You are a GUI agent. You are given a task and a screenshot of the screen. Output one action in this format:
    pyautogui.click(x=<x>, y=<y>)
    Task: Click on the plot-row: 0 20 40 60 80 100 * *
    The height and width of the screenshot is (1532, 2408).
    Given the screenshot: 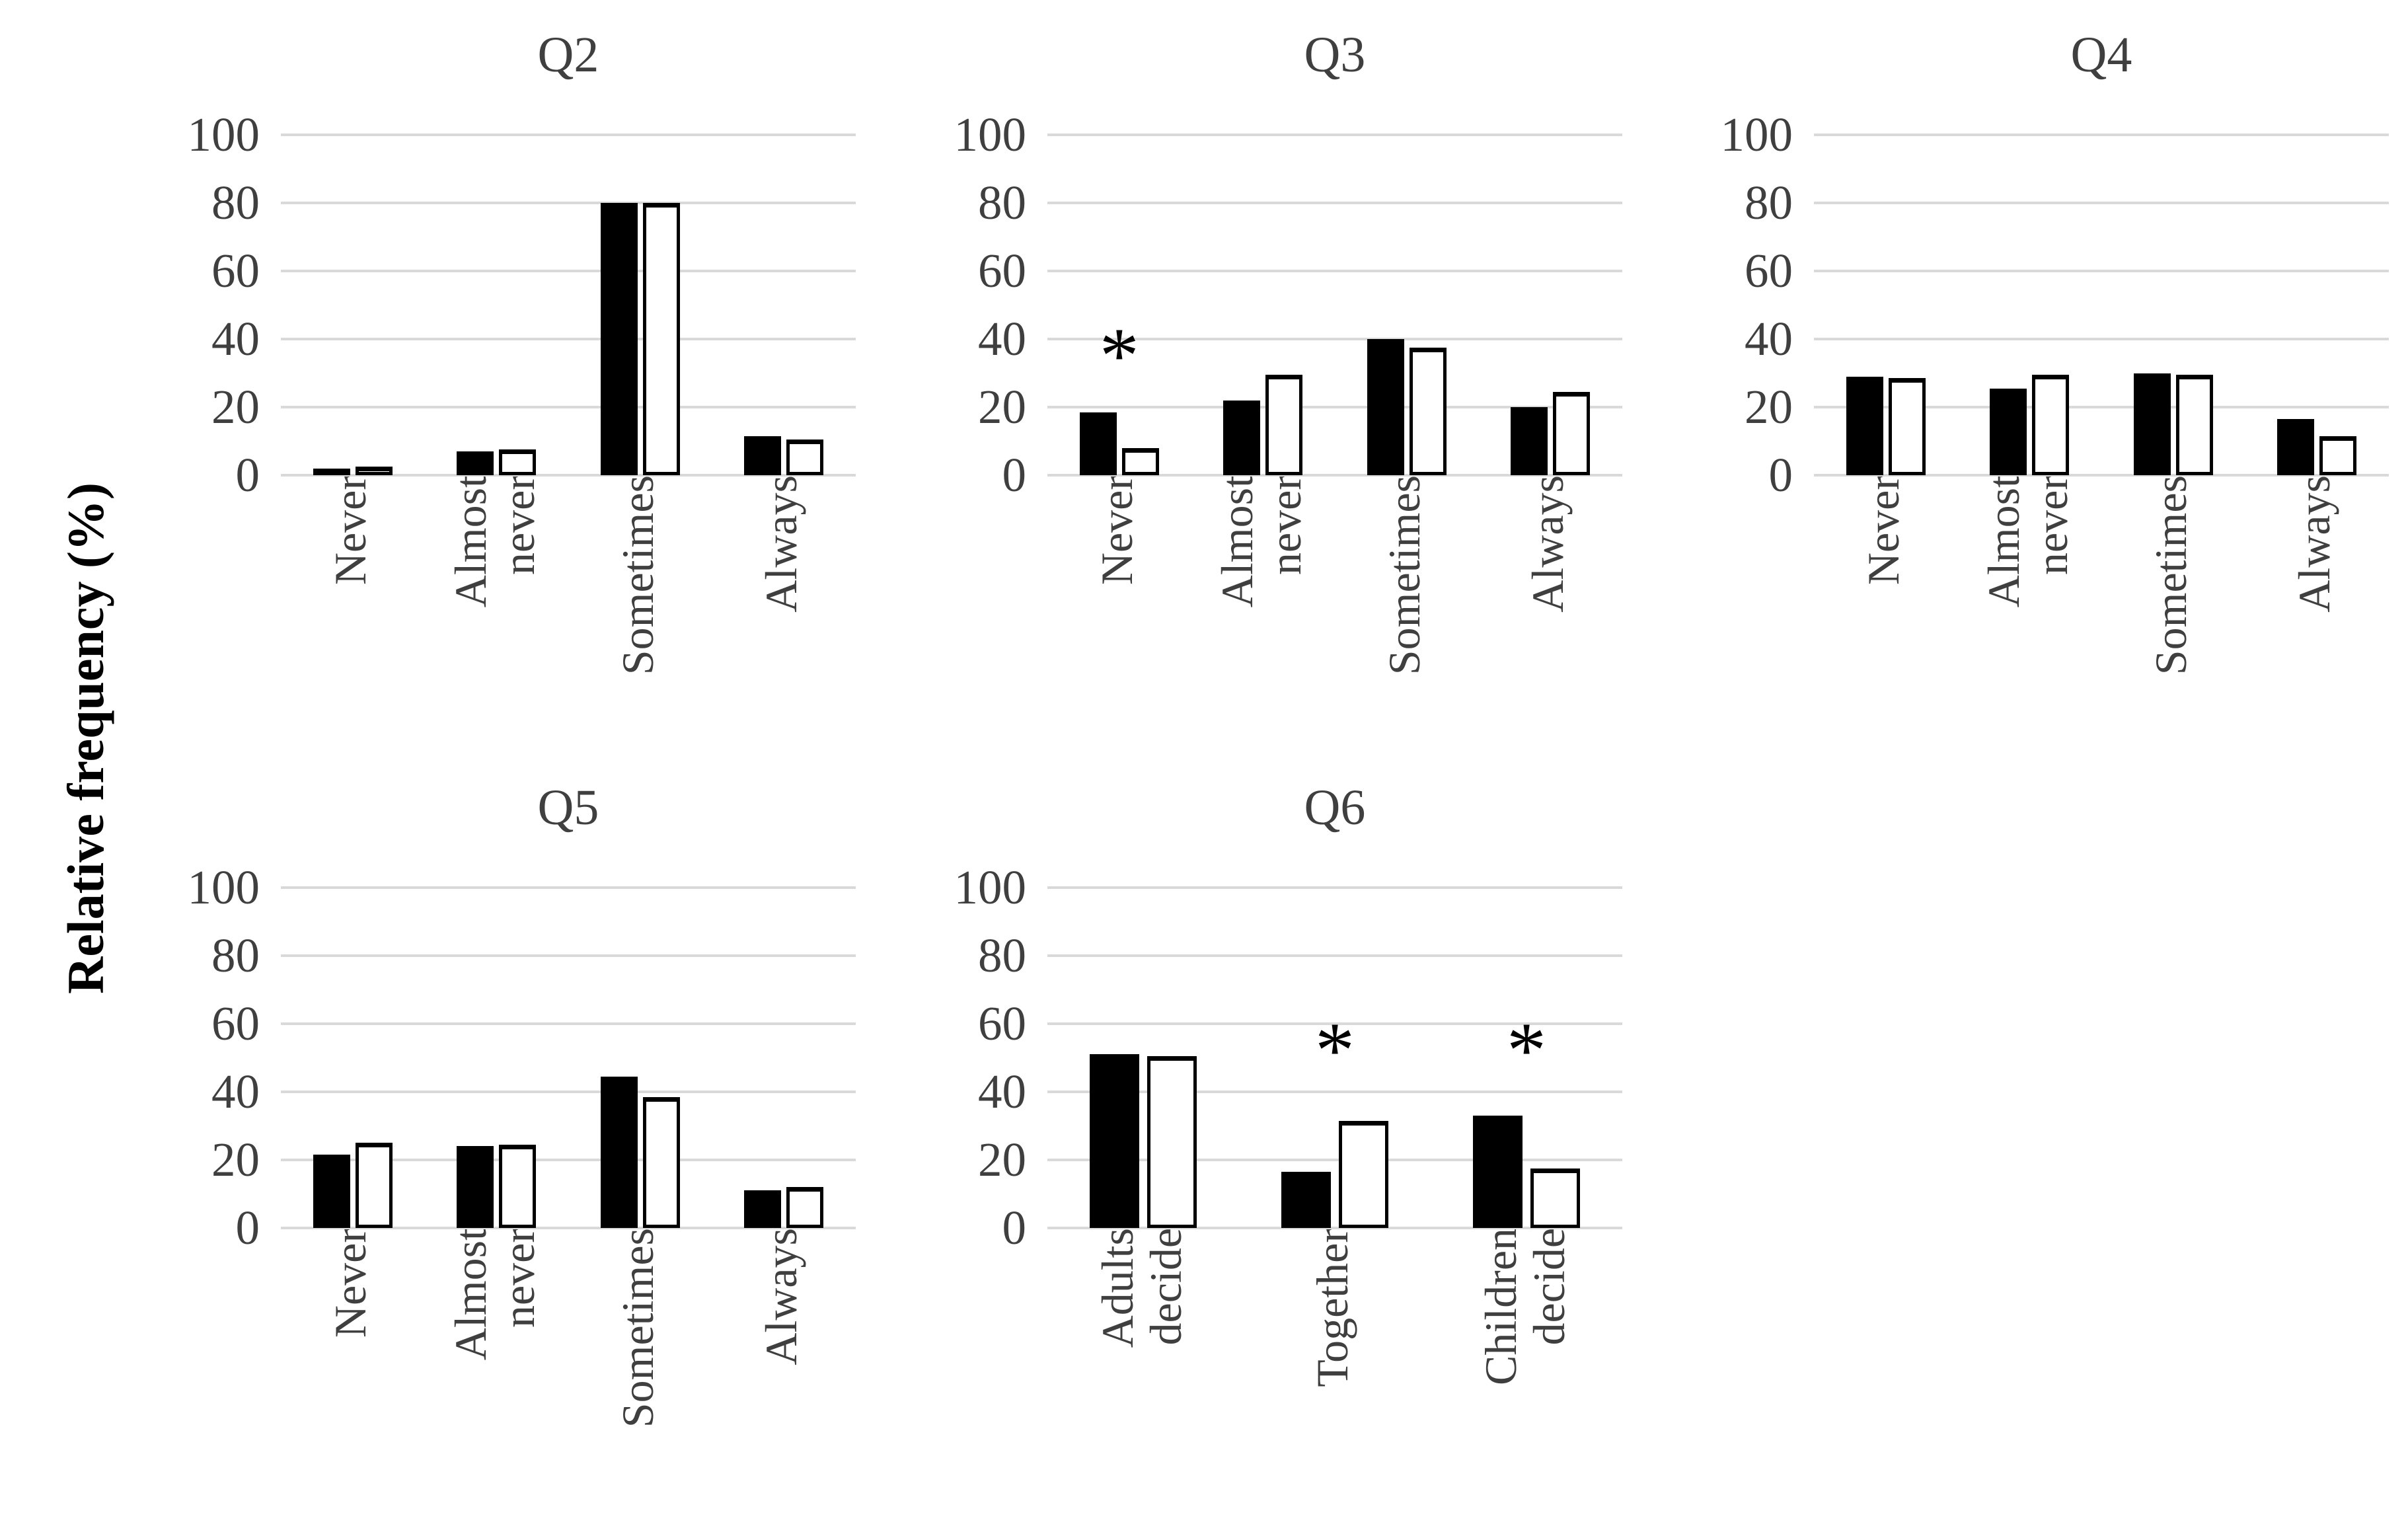 What is the action you would take?
    pyautogui.click(x=1308, y=1057)
    